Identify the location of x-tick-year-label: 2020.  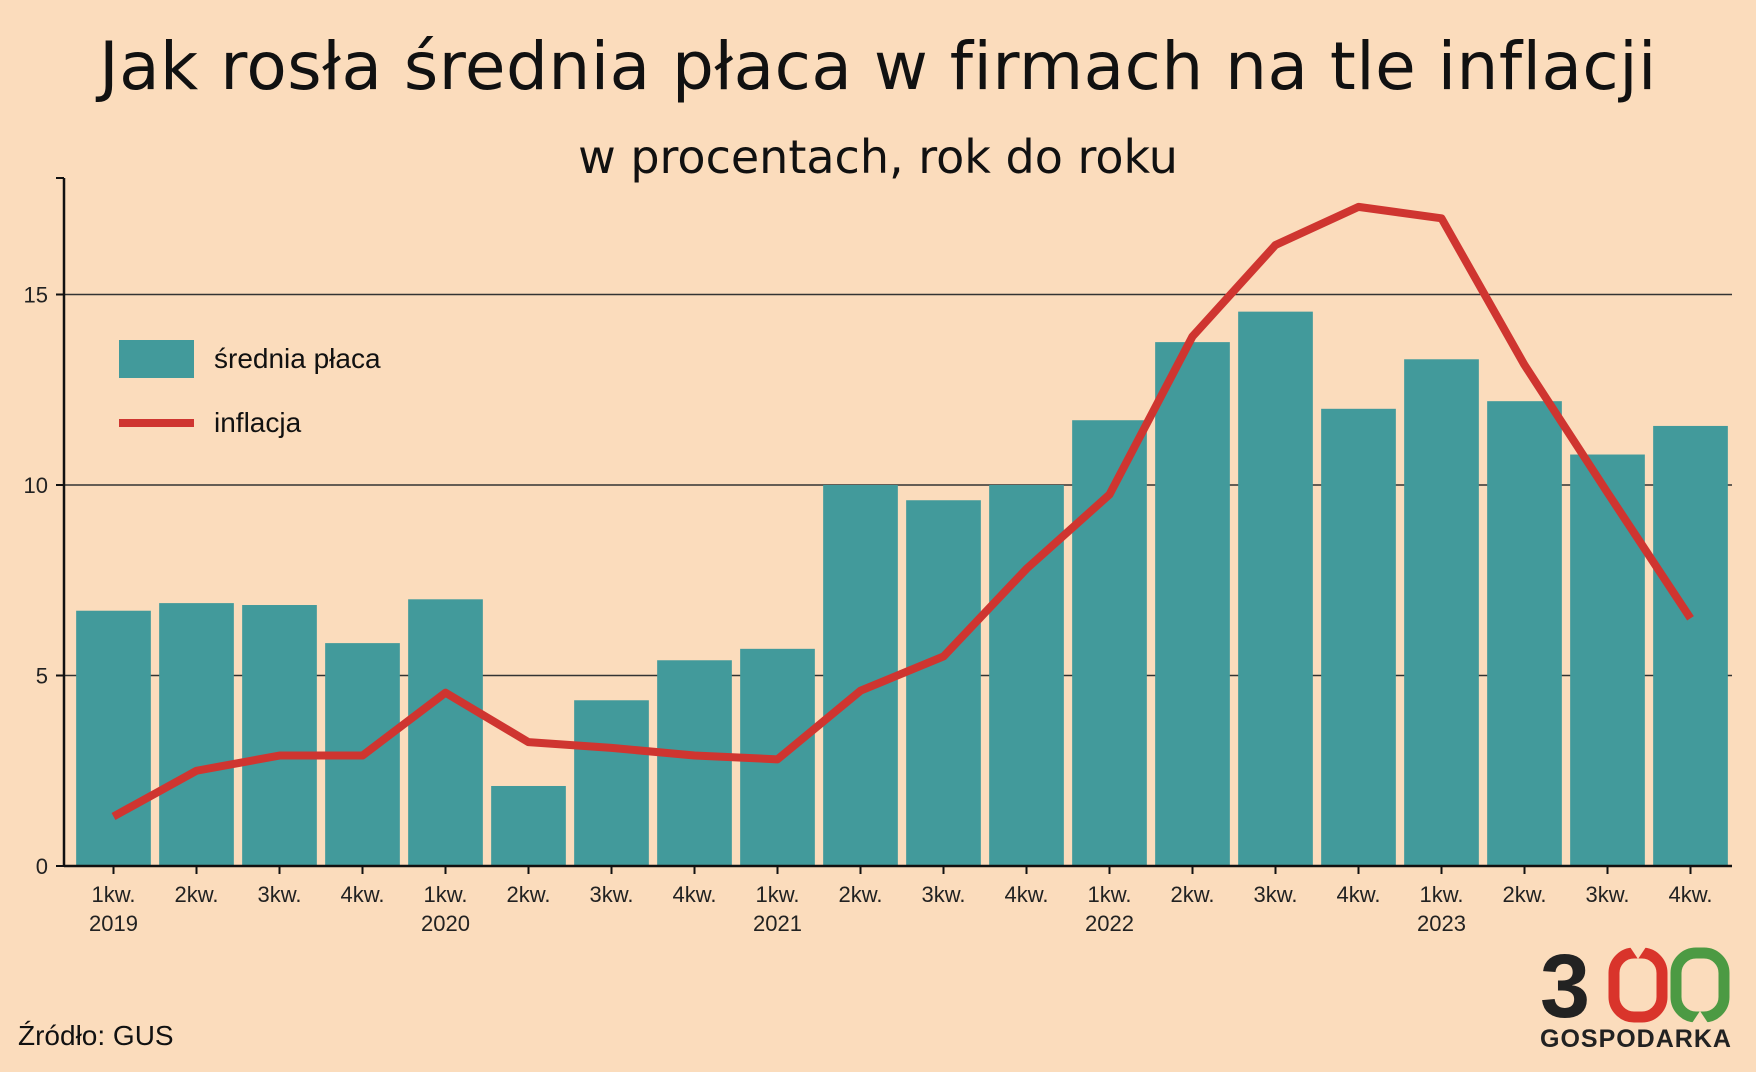
(445, 923).